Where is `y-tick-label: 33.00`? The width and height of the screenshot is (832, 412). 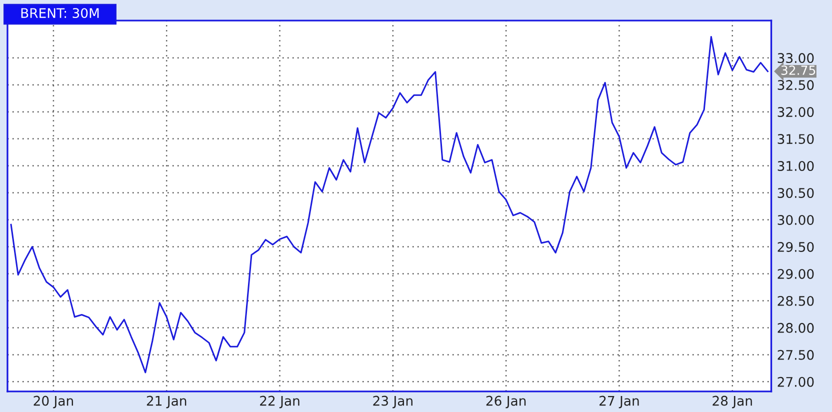 y-tick-label: 33.00 is located at coordinates (796, 58).